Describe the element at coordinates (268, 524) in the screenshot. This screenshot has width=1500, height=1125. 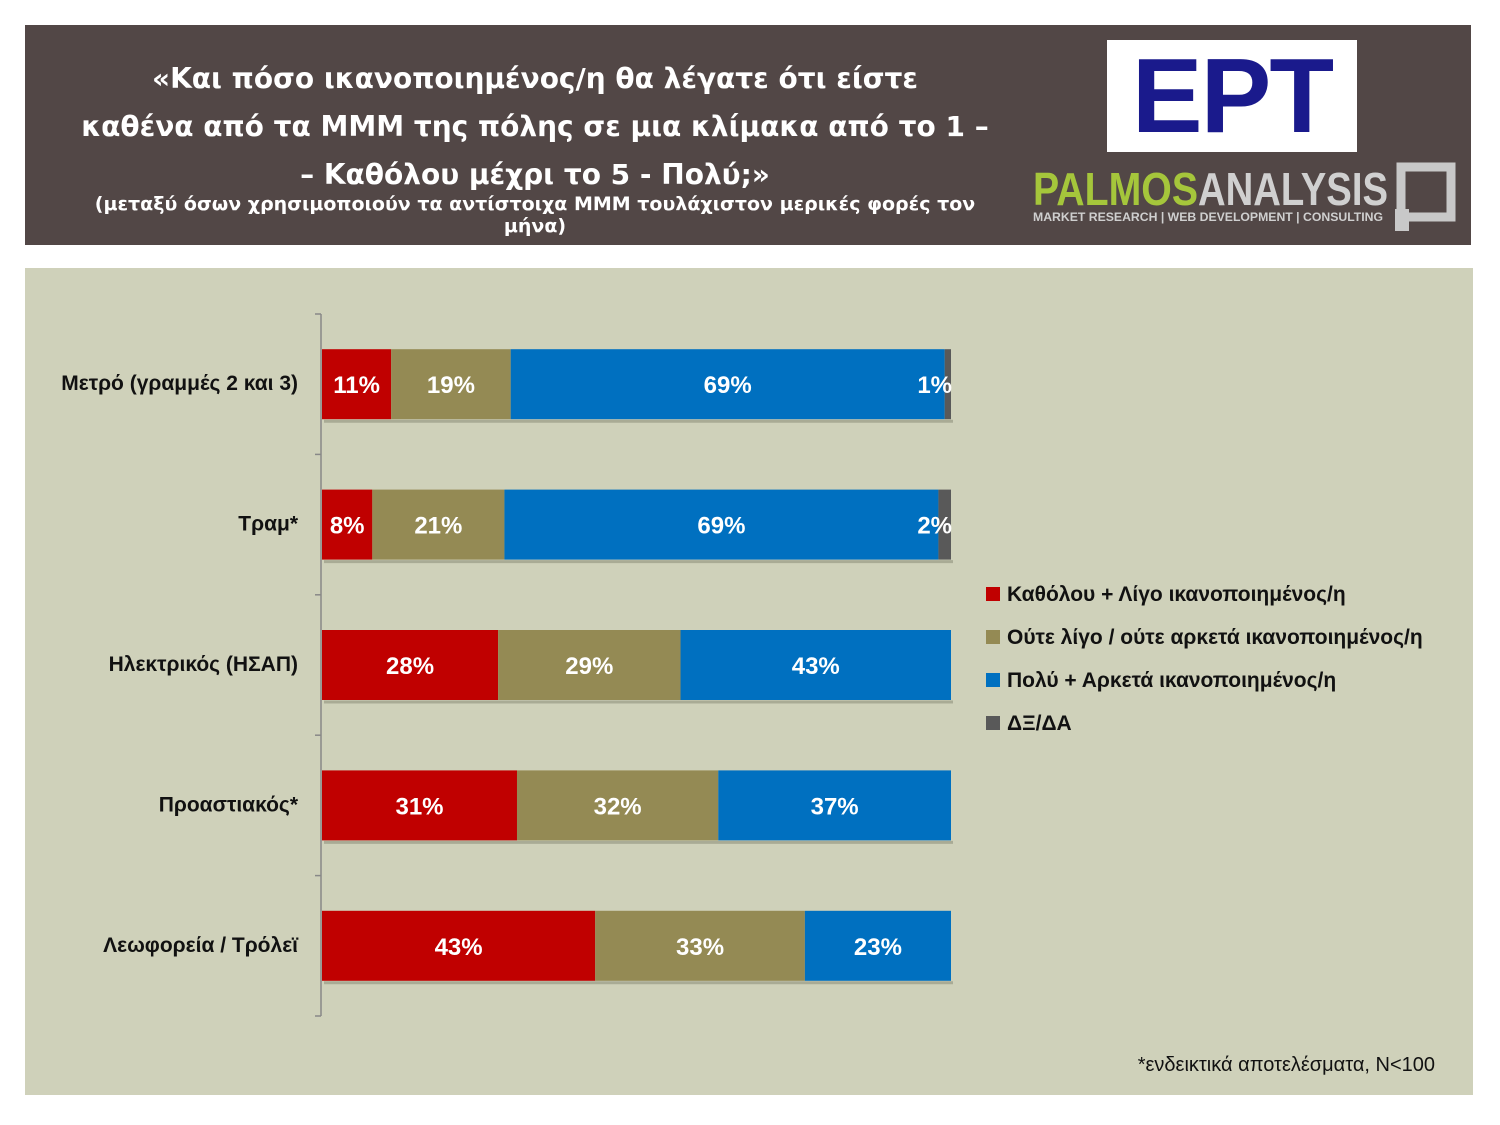
I see `category-label: Τραμ*` at that location.